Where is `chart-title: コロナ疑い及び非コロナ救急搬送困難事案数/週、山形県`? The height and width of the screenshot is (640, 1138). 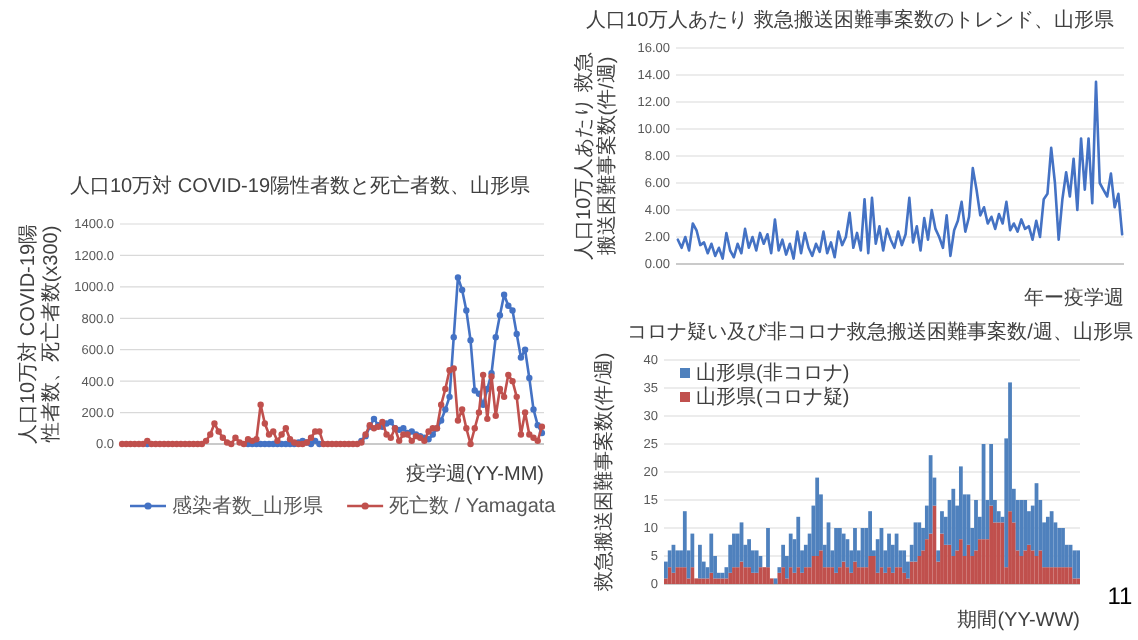 chart-title: コロナ疑い及び非コロナ救急搬送困難事案数/週、山形県 is located at coordinates (880, 332).